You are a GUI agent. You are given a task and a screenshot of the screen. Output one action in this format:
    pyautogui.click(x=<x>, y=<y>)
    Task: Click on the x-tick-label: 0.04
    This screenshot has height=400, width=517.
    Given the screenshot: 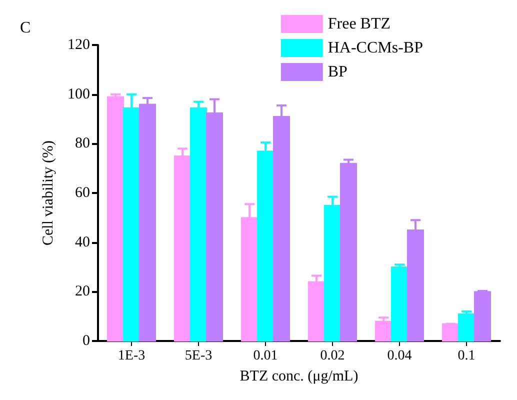 What is the action you would take?
    pyautogui.click(x=399, y=356)
    